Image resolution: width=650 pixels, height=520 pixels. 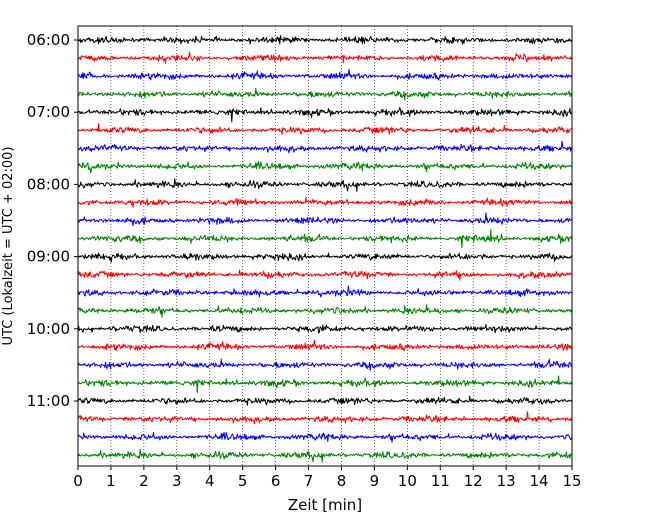 What do you see at coordinates (276, 481) in the screenshot?
I see `x-tick-label: 6` at bounding box center [276, 481].